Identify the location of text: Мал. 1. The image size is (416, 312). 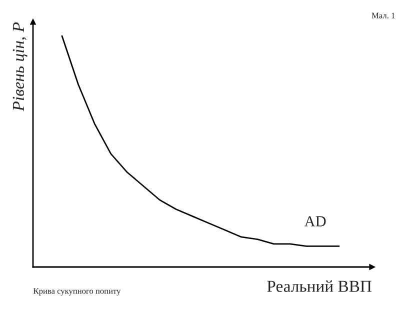
(383, 15).